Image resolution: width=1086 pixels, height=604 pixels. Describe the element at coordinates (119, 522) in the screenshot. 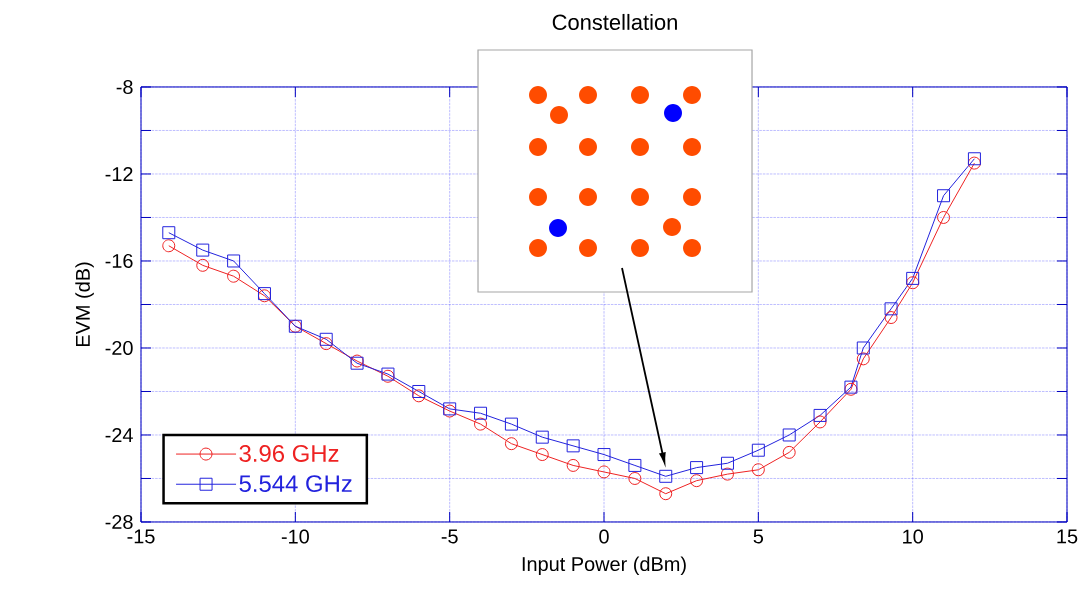

I see `y-tick-label: -28` at that location.